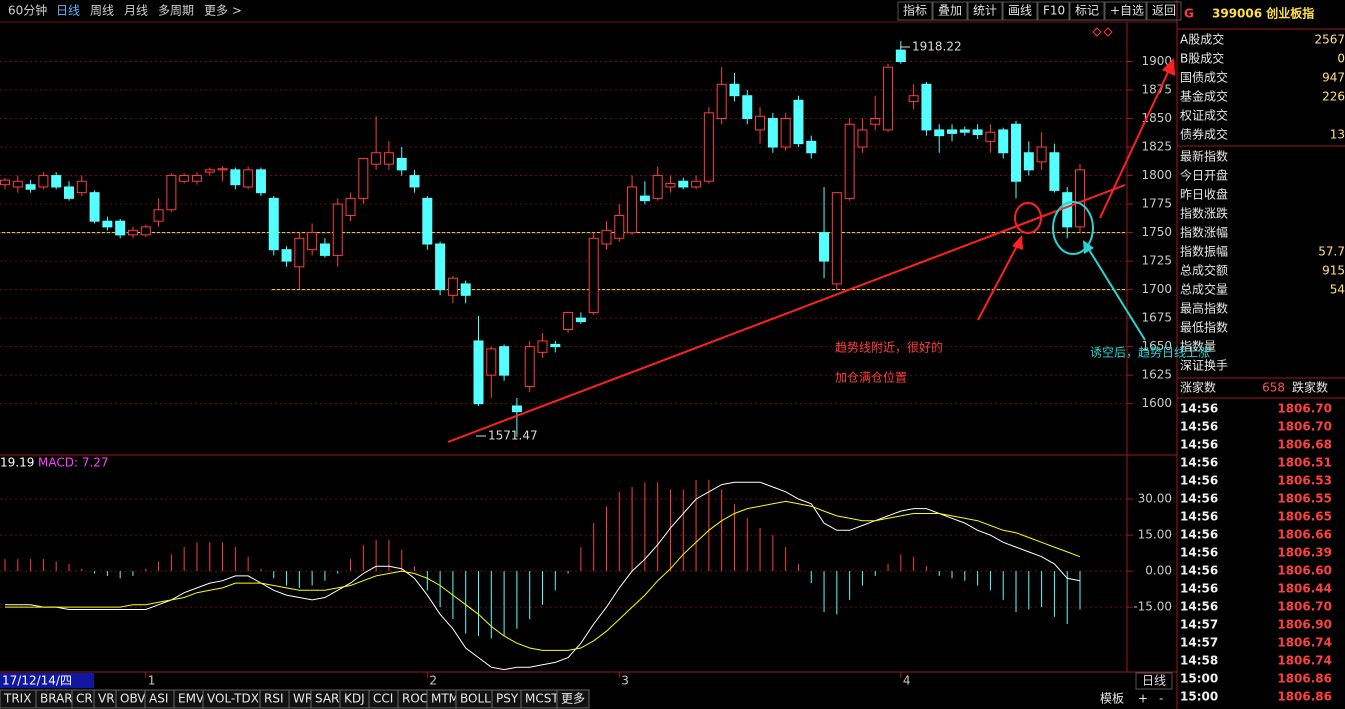  What do you see at coordinates (383, 699) in the screenshot?
I see `indicator-tab: CCI` at bounding box center [383, 699].